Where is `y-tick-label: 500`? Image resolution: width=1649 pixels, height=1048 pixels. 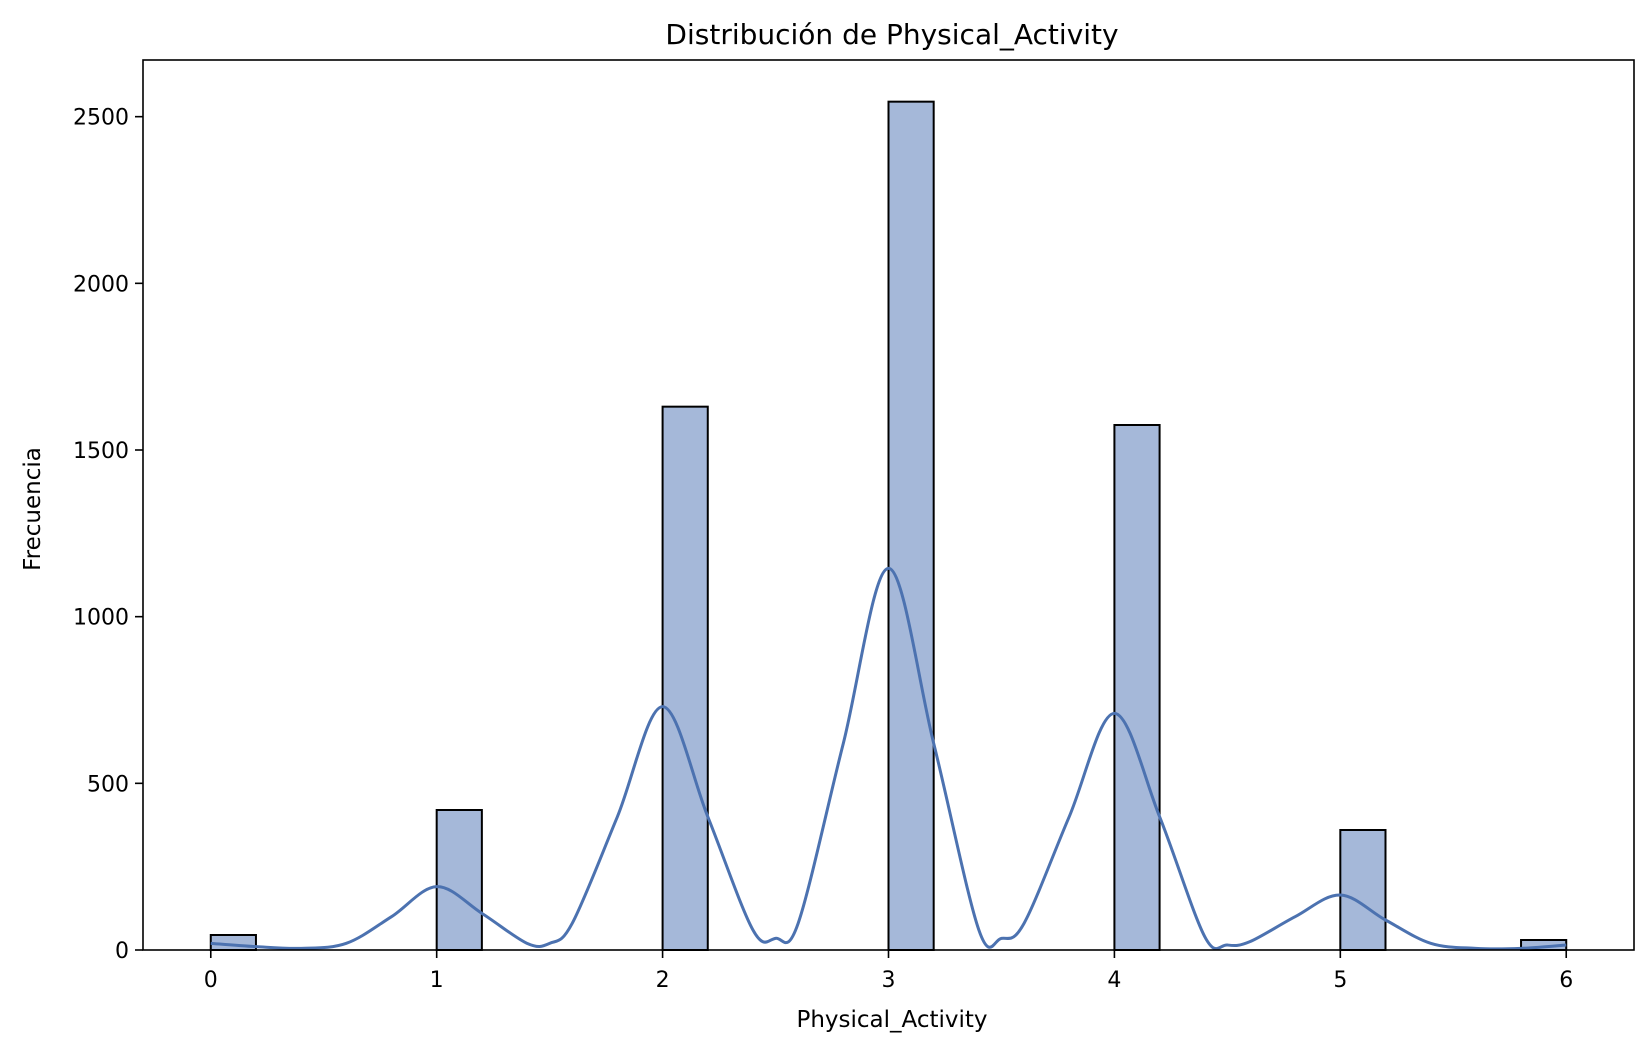 y-tick-label: 500 is located at coordinates (108, 784).